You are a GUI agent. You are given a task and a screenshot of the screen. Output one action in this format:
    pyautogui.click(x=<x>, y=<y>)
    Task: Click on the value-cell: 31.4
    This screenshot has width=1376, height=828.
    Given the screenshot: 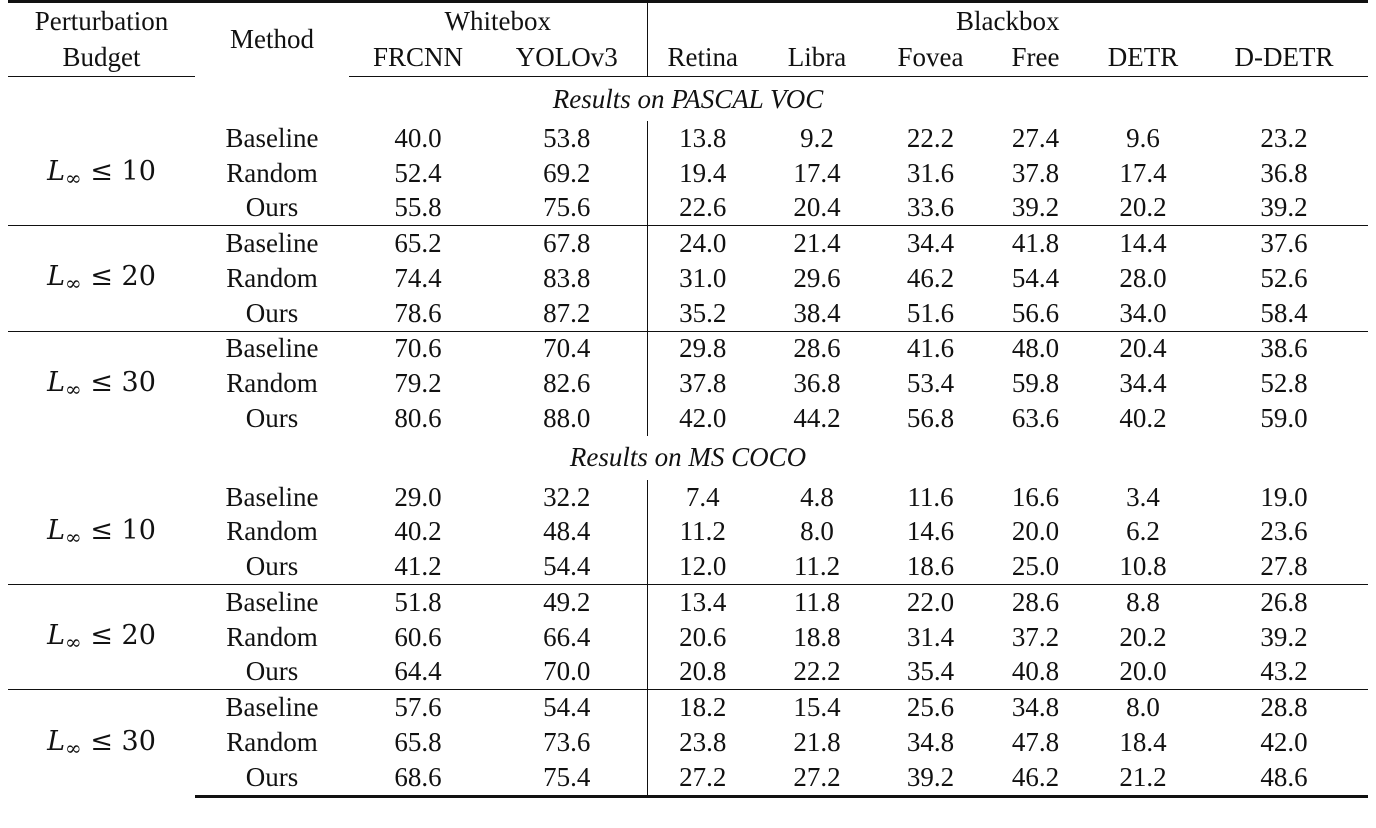 What is the action you would take?
    pyautogui.click(x=930, y=636)
    